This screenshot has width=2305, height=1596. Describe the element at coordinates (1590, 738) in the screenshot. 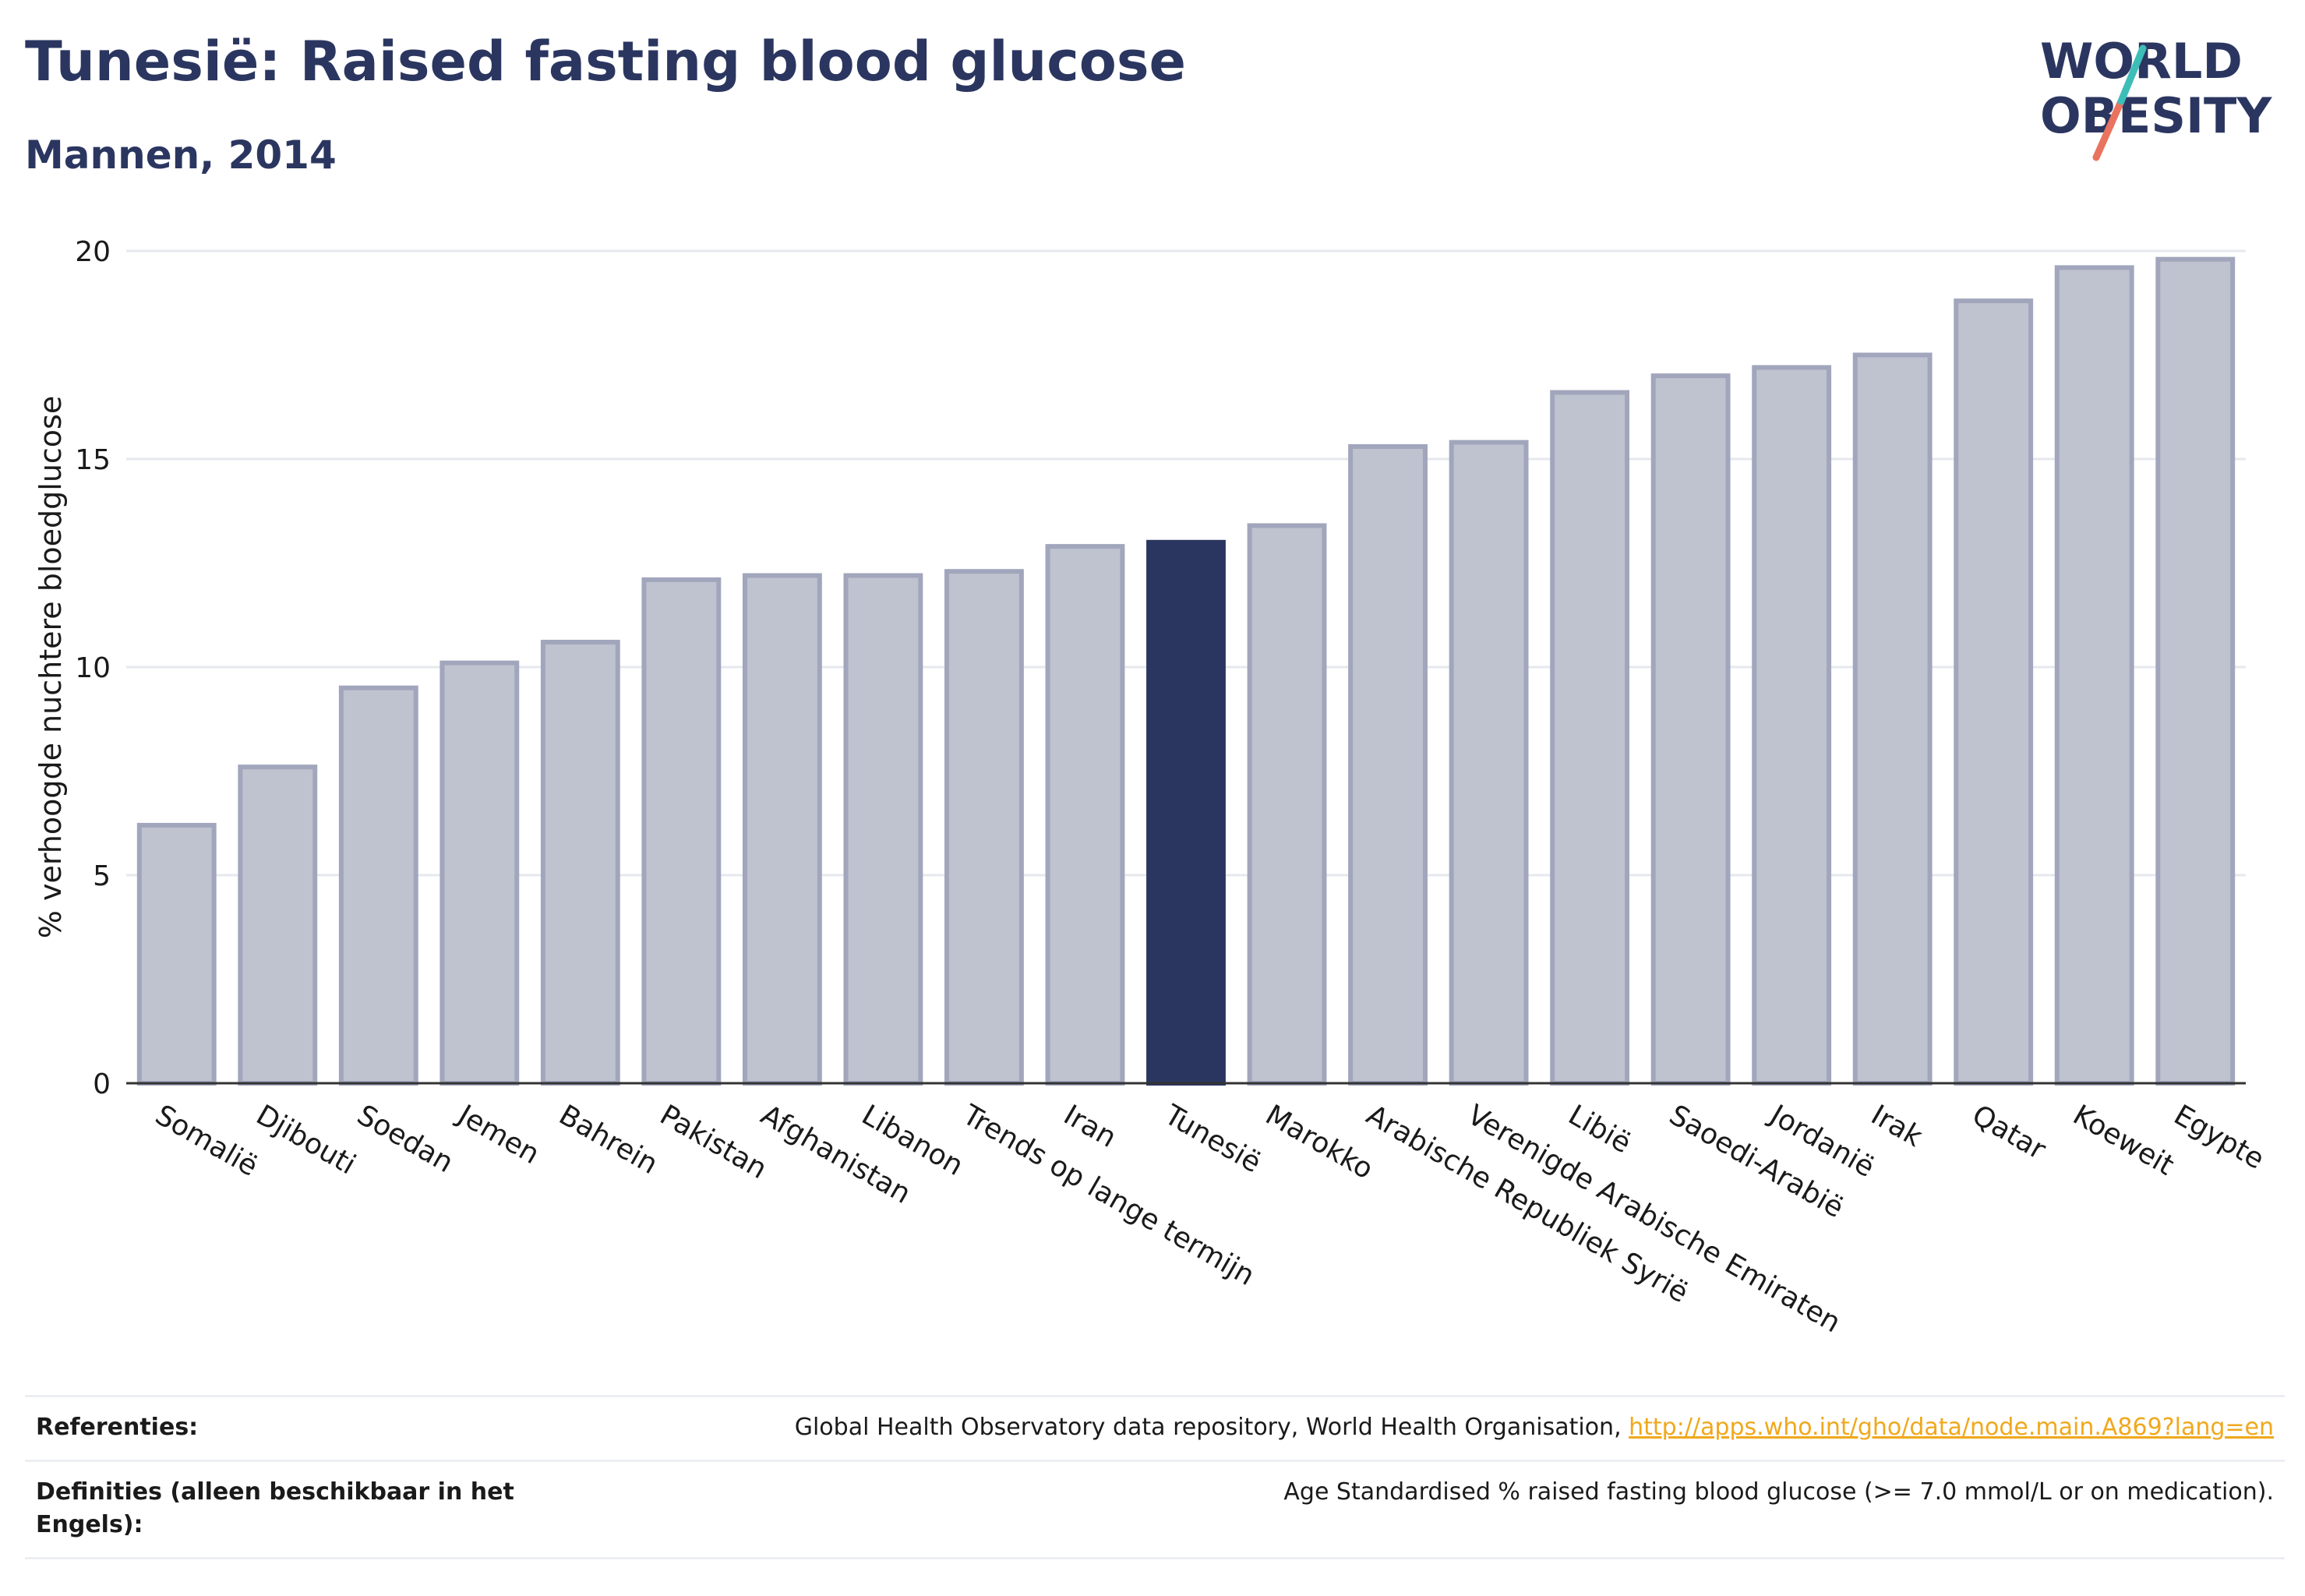

I see `bar-libi-` at that location.